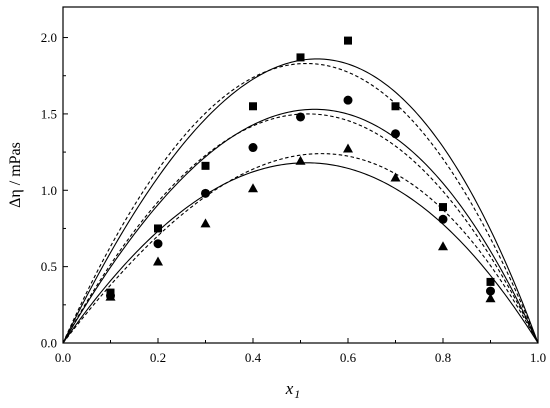 This screenshot has height=408, width=550. What do you see at coordinates (253, 357) in the screenshot?
I see `x-tick-label: 0.4` at bounding box center [253, 357].